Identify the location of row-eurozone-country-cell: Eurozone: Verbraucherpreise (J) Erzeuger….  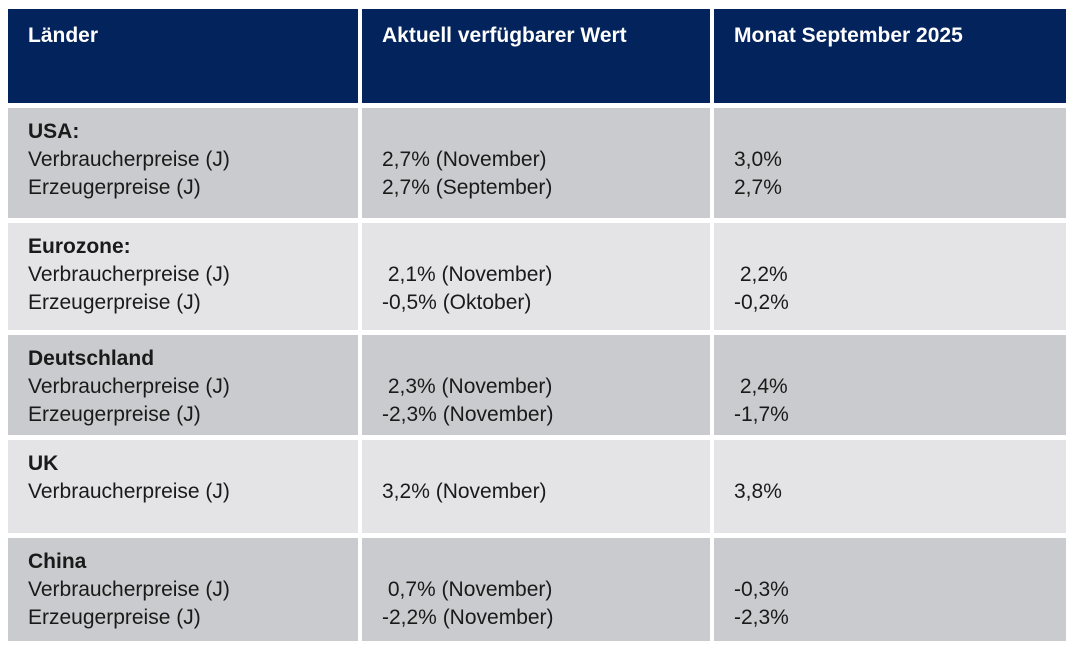
(183, 276).